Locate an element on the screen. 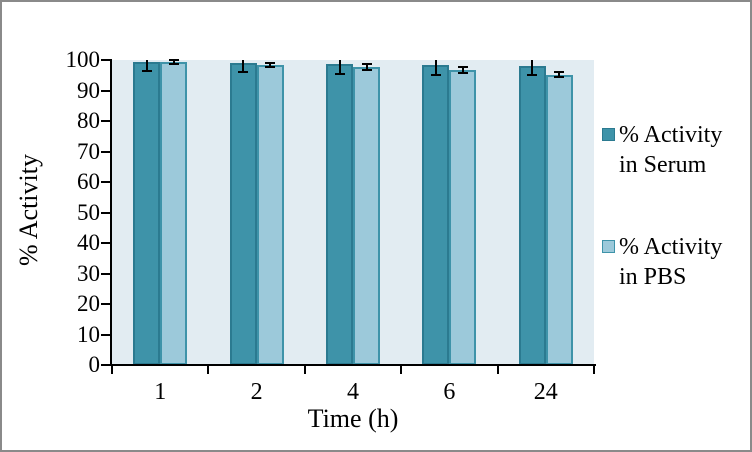 This screenshot has height=452, width=752. legend-swatch-pbs-icon is located at coordinates (608, 246).